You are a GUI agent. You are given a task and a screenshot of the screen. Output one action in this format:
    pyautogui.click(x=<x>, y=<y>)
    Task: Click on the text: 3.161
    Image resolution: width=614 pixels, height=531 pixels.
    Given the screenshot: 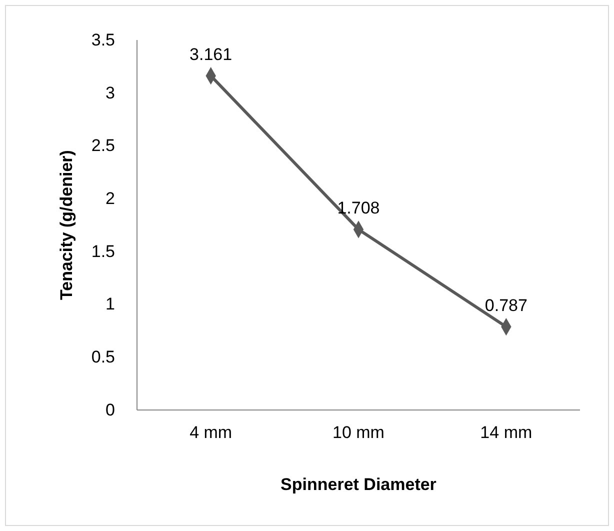 What is the action you would take?
    pyautogui.click(x=211, y=54)
    